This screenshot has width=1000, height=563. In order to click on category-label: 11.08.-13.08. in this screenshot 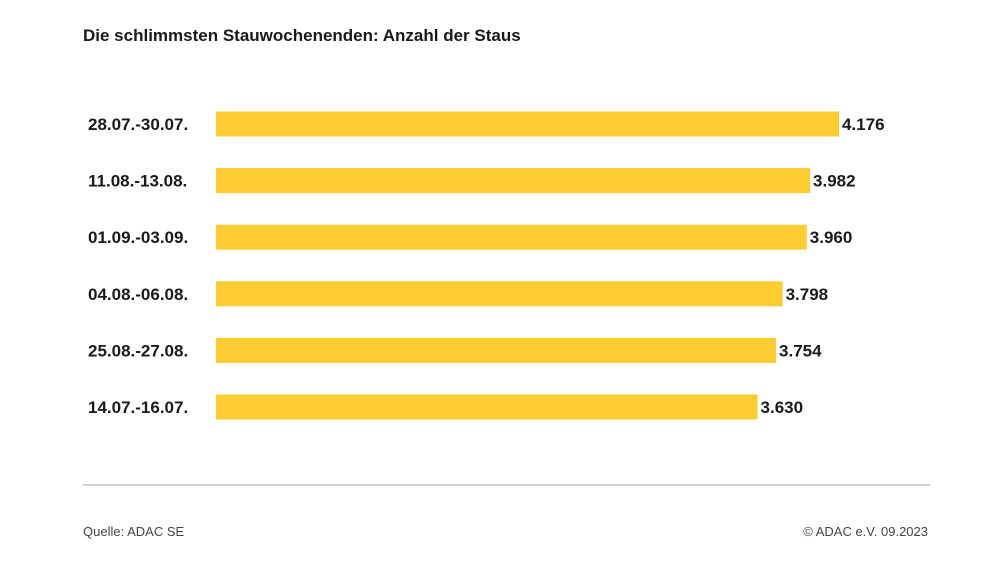, I will do `click(137, 181)`.